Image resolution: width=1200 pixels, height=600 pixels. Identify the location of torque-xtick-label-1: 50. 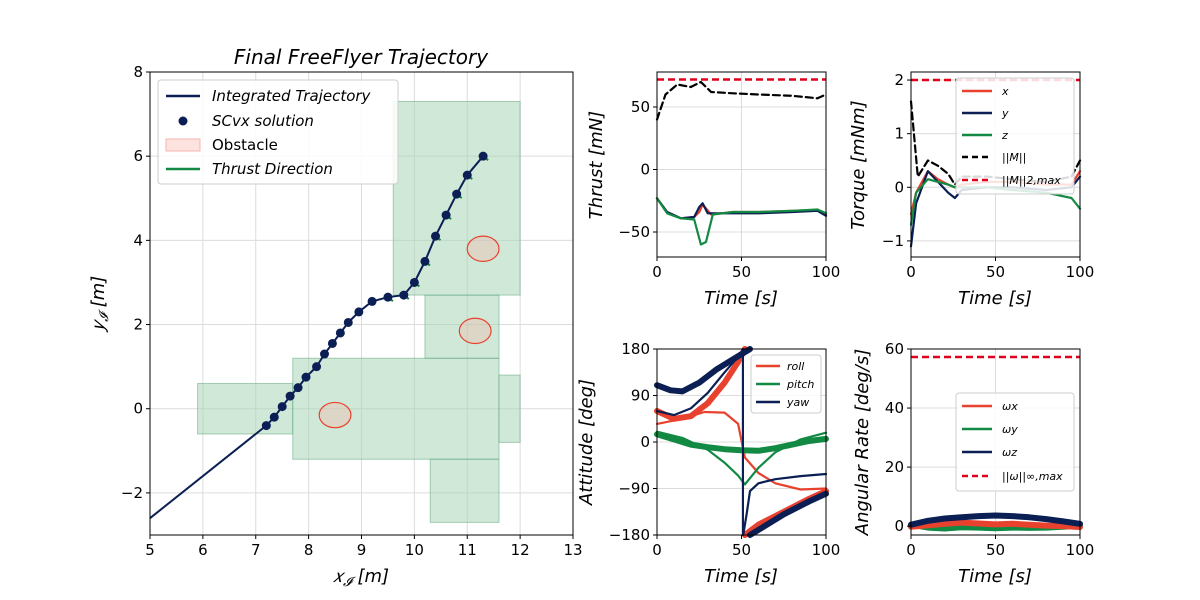
(995, 272).